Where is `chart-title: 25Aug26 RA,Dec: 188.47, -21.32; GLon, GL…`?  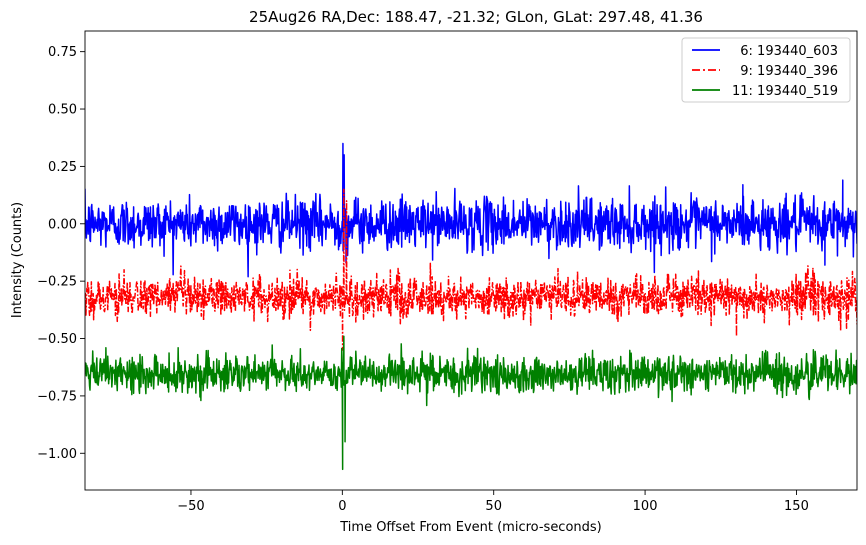
chart-title: 25Aug26 RA,Dec: 188.47, -21.32; GLon, GL… is located at coordinates (476, 17).